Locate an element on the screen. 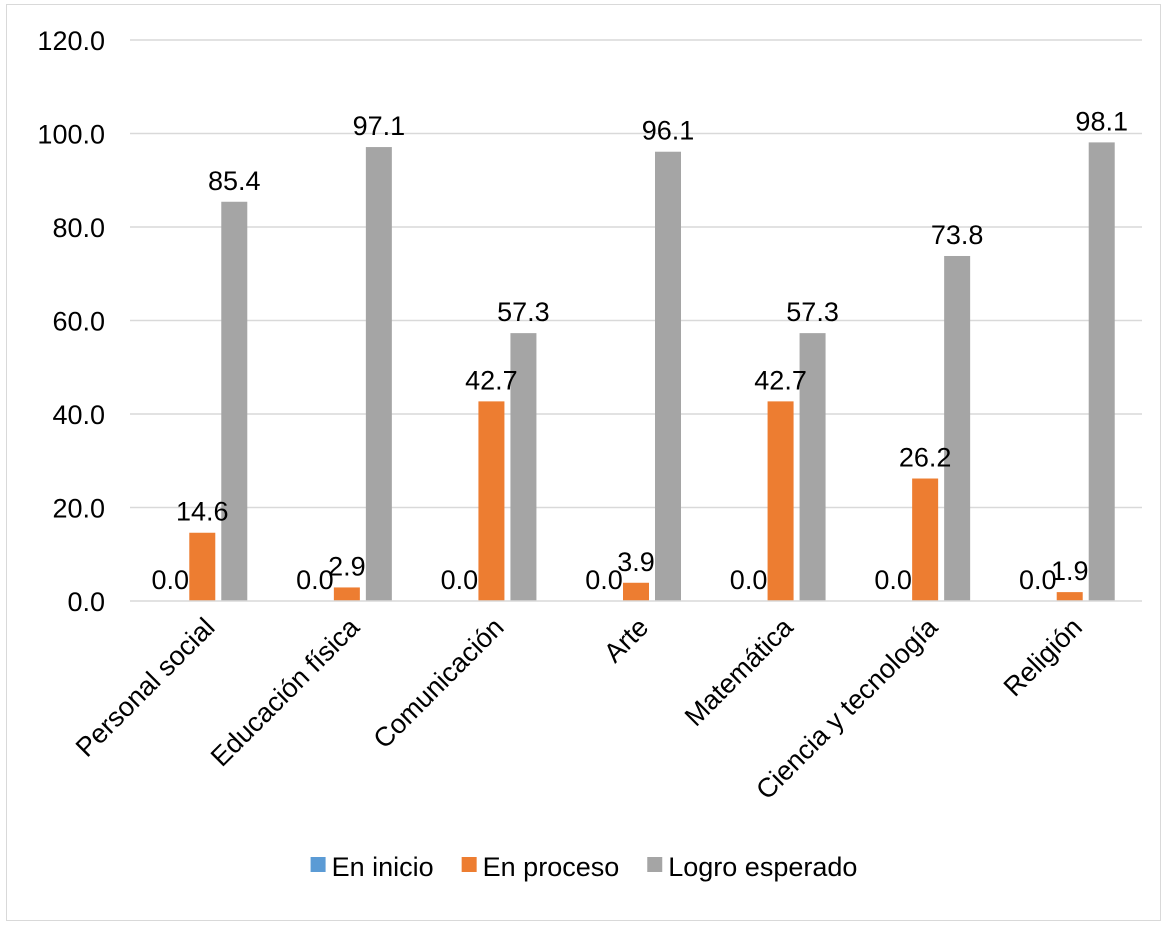  y-tick-label: 120.0 is located at coordinates (71, 41).